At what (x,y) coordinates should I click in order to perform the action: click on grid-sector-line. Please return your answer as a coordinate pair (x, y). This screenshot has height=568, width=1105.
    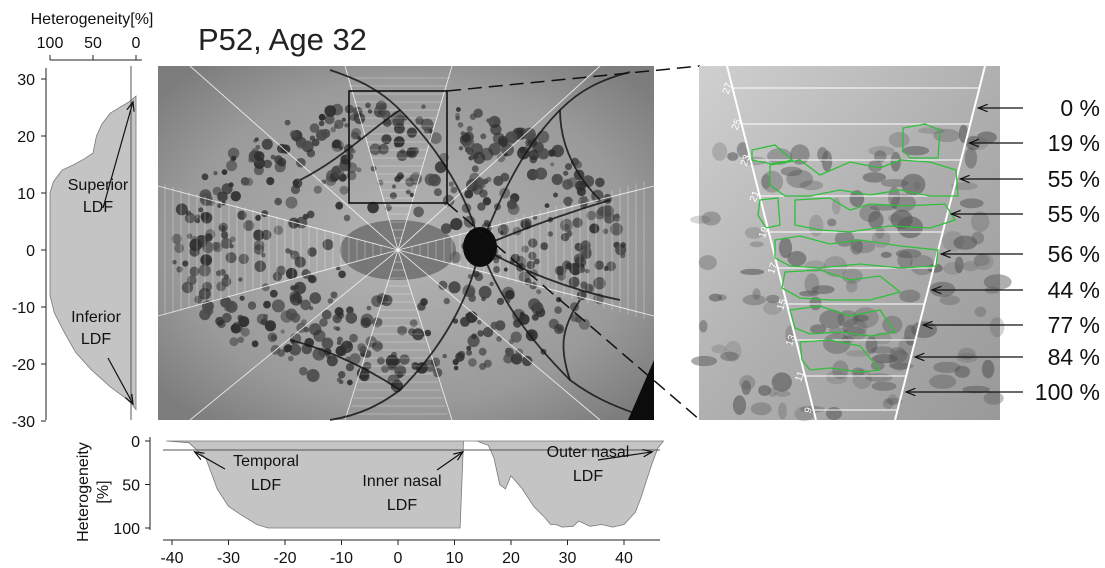
    Looking at the image, I should click on (499, 335).